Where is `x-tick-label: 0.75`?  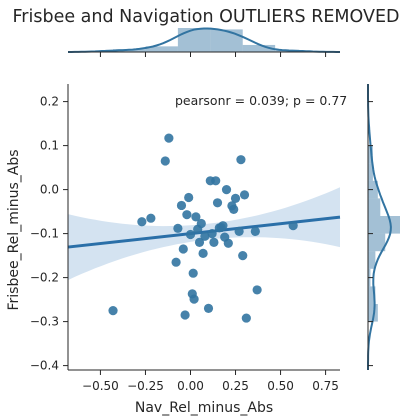
x-tick-label: 0.75 is located at coordinates (325, 386).